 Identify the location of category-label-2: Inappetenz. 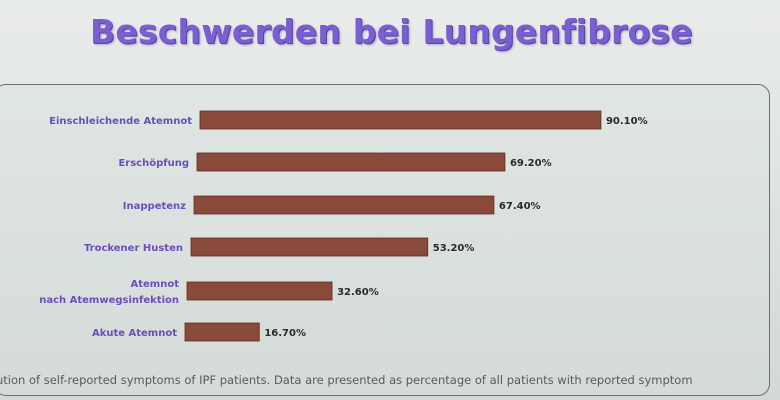
(154, 206).